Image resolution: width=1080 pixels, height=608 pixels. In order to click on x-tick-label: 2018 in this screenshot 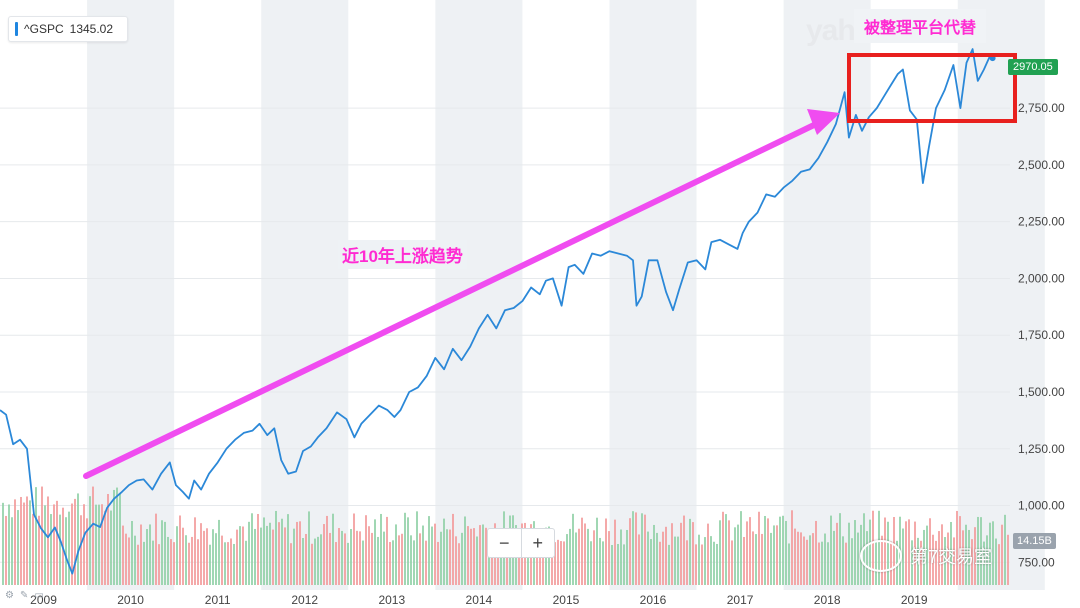, I will do `click(827, 600)`.